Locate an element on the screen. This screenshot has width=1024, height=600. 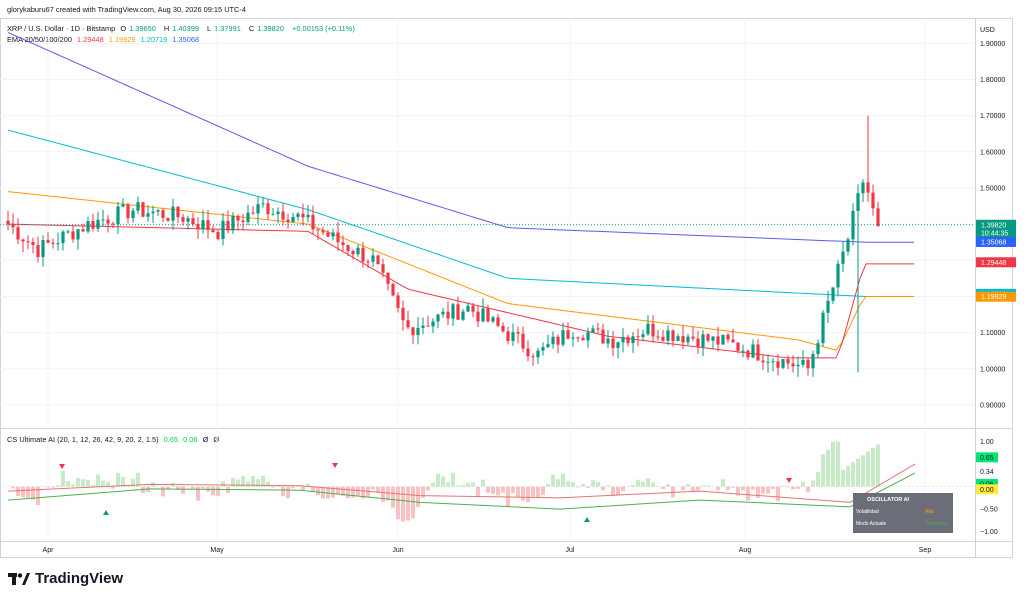
ema50-value: 1.19929 is located at coordinates (122, 39).